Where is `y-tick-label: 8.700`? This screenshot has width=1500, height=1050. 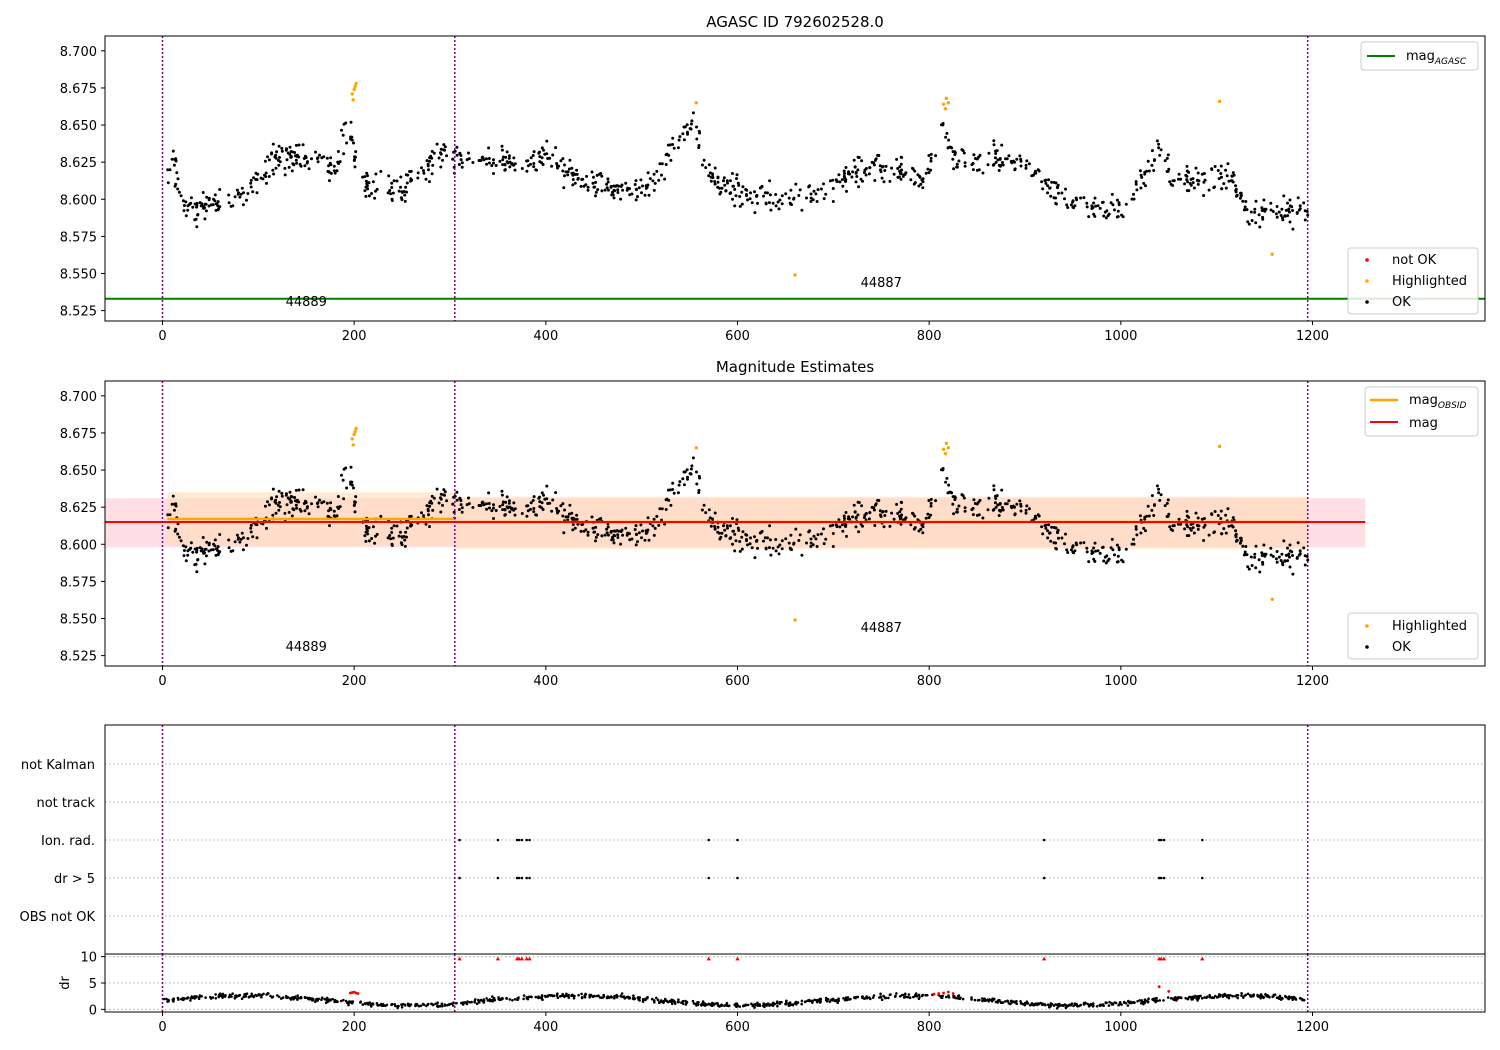 y-tick-label: 8.700 is located at coordinates (78, 397).